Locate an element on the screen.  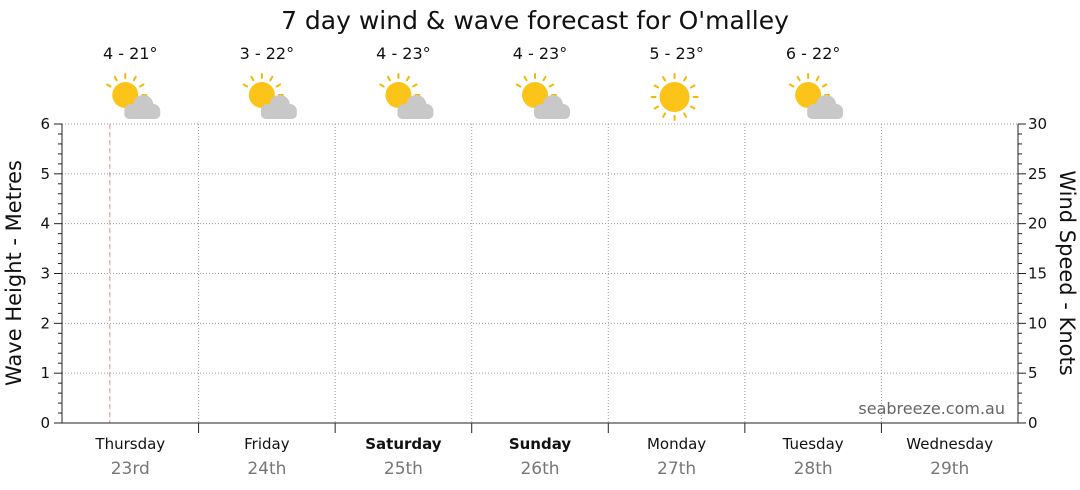
left-tick-label: 2 is located at coordinates (45, 323).